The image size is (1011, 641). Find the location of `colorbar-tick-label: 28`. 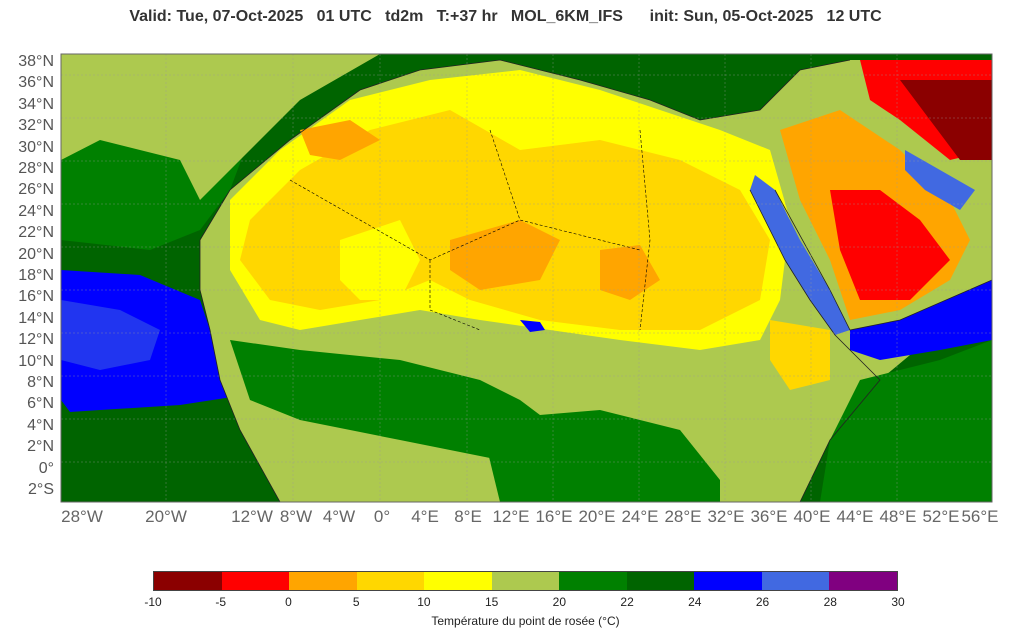

colorbar-tick-label: 28 is located at coordinates (830, 602).